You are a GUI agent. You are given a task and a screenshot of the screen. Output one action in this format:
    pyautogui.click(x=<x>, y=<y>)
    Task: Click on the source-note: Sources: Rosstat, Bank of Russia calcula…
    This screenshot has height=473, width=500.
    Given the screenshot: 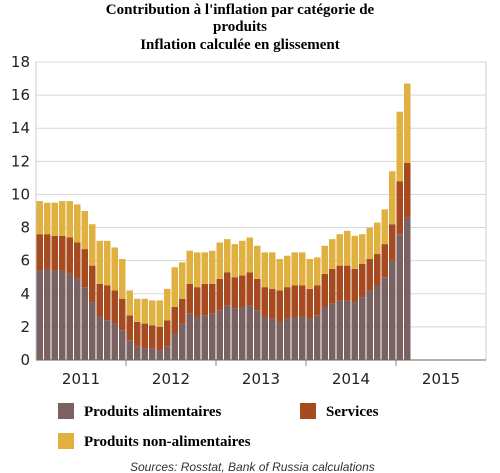 What is the action you would take?
    pyautogui.click(x=252, y=466)
    